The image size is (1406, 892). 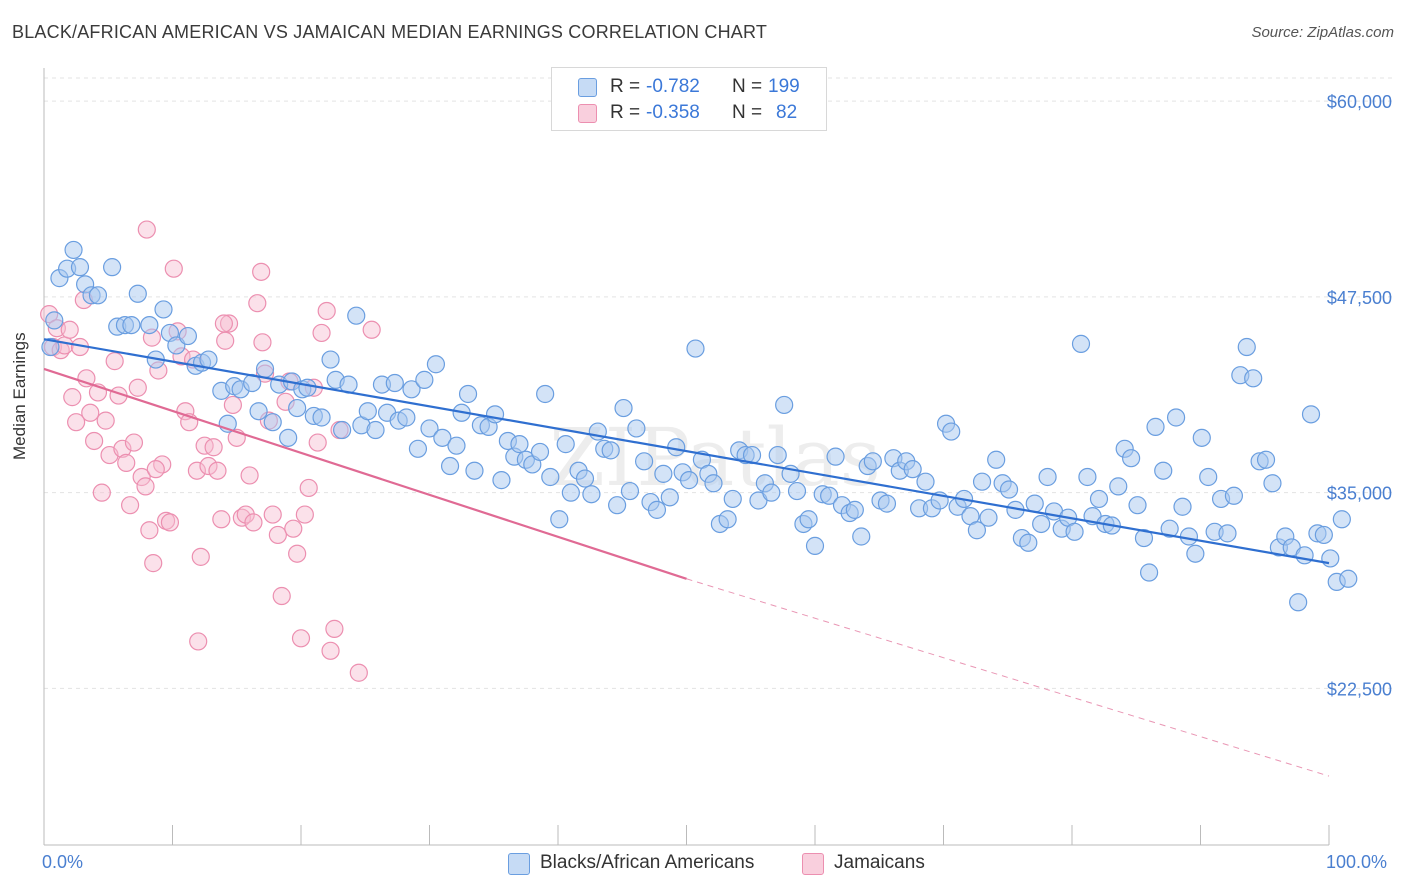 What do you see at coordinates (63, 862) in the screenshot?
I see `x-axis-min-label: 0.0%` at bounding box center [63, 862].